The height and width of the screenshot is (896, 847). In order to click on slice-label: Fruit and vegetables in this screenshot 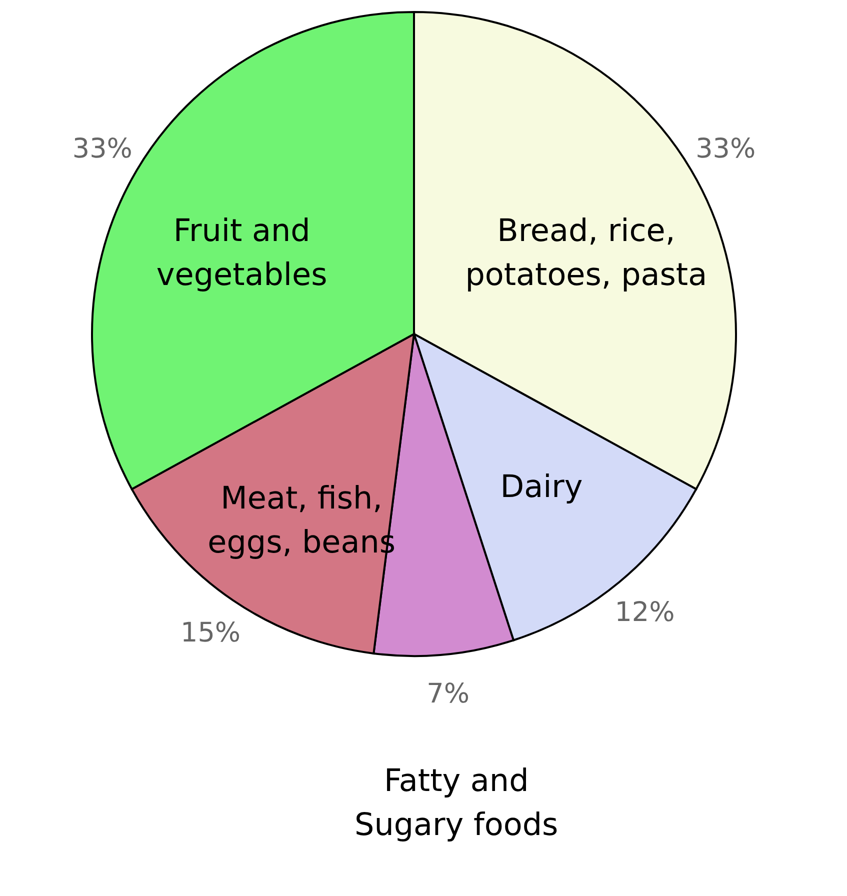, I will do `click(242, 253)`.